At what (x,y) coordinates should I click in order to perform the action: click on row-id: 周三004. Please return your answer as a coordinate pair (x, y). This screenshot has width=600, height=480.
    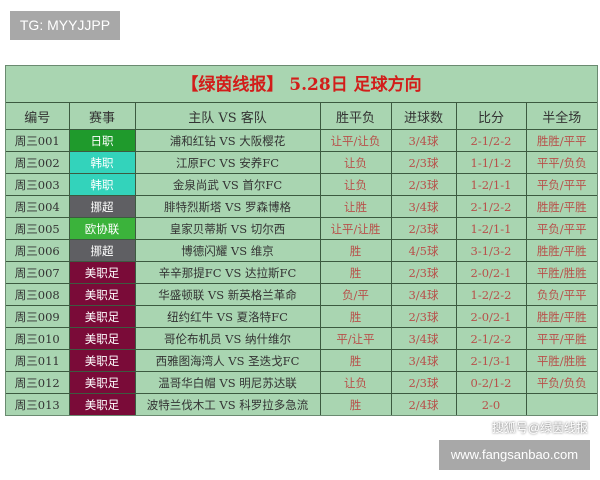
    Looking at the image, I should click on (38, 206).